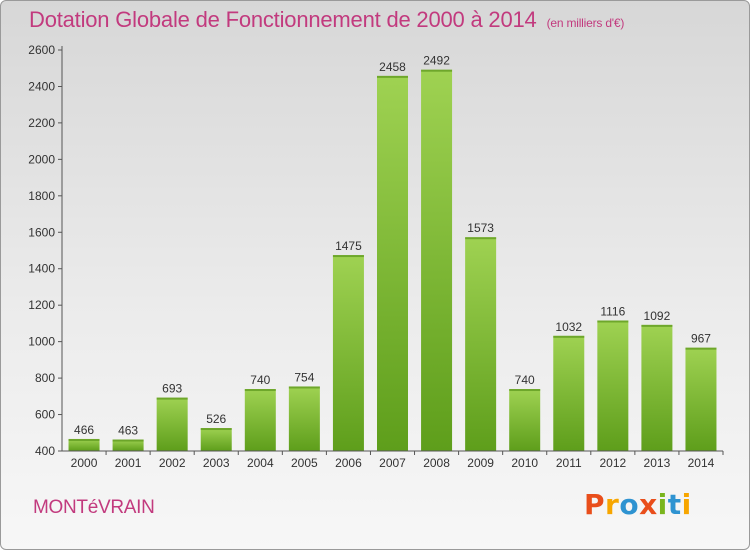  Describe the element at coordinates (41, 269) in the screenshot. I see `y-tick-label: 1400` at that location.